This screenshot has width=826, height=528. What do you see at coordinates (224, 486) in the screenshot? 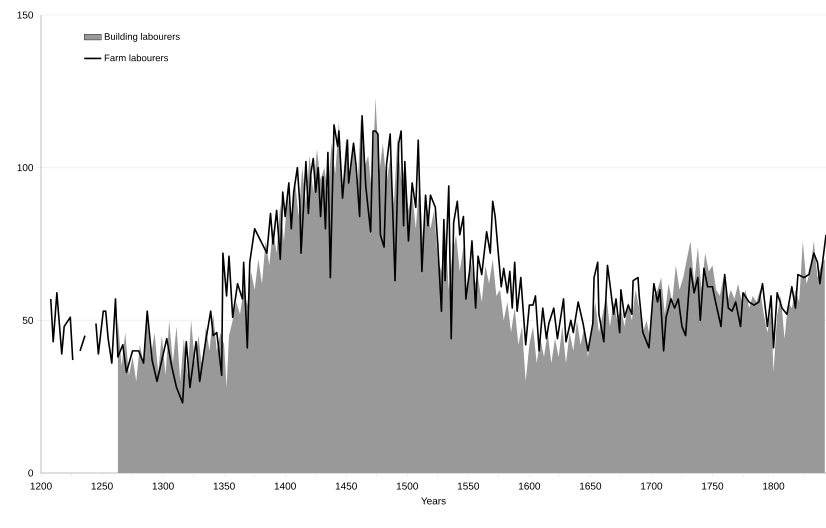
I see `x-tick-label: 1350` at bounding box center [224, 486].